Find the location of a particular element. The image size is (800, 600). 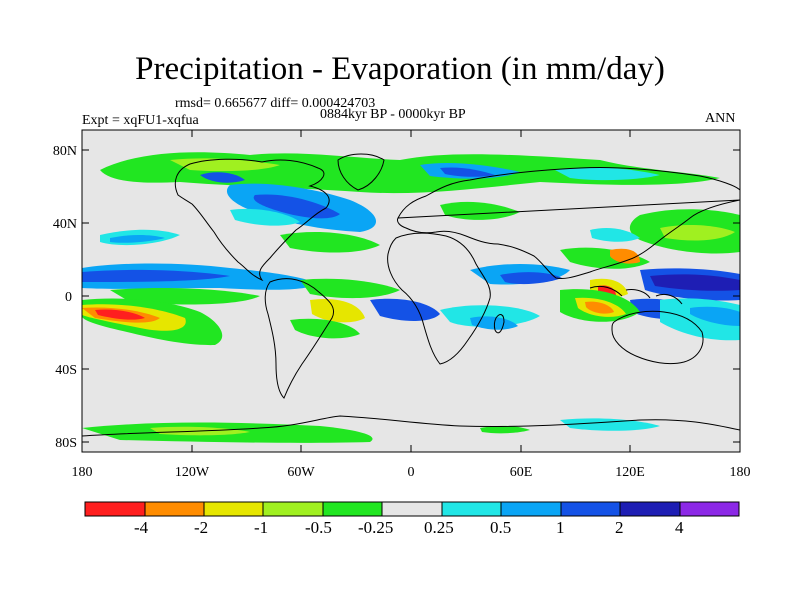

lat-label-0: 0 is located at coordinates (68, 297).